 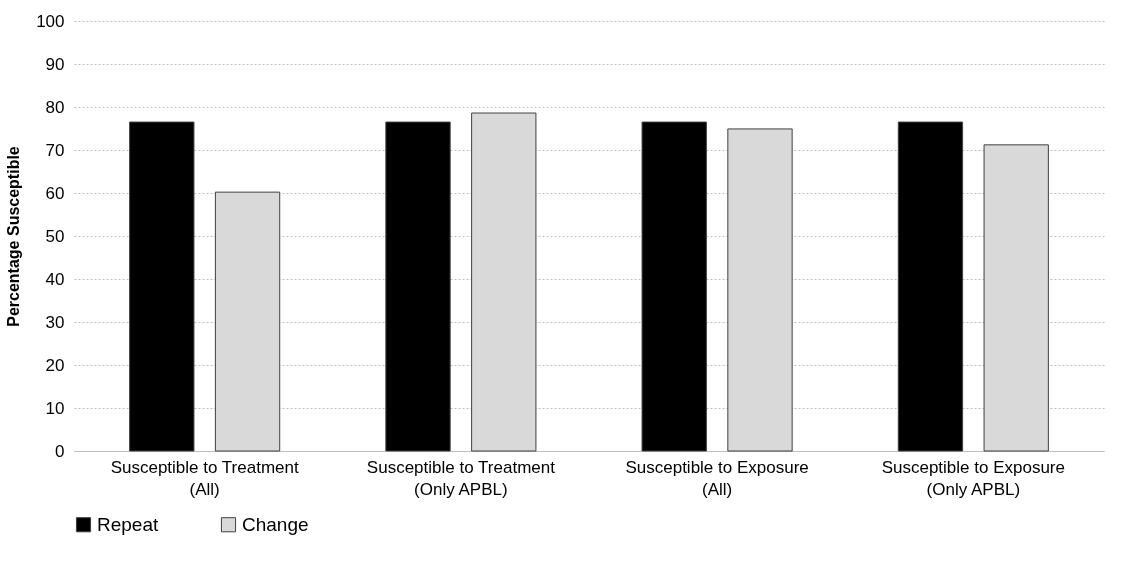 I want to click on y-tick-label: 90, so click(x=55, y=64).